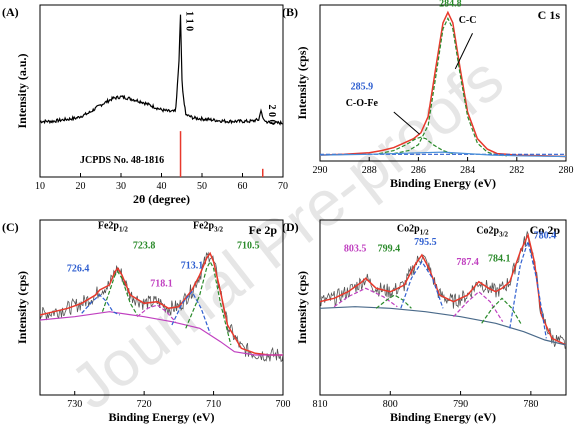  I want to click on peak-annotation: 784.1, so click(499, 259).